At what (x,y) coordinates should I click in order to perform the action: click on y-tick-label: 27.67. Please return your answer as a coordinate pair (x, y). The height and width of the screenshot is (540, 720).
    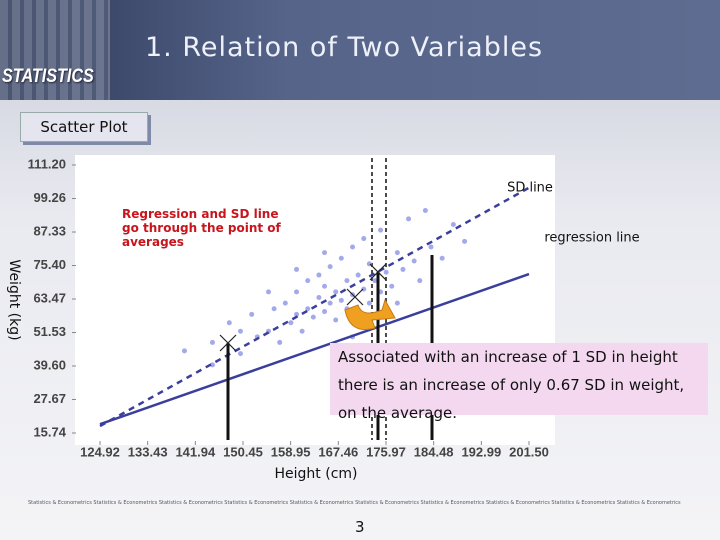
    Looking at the image, I should click on (49, 398).